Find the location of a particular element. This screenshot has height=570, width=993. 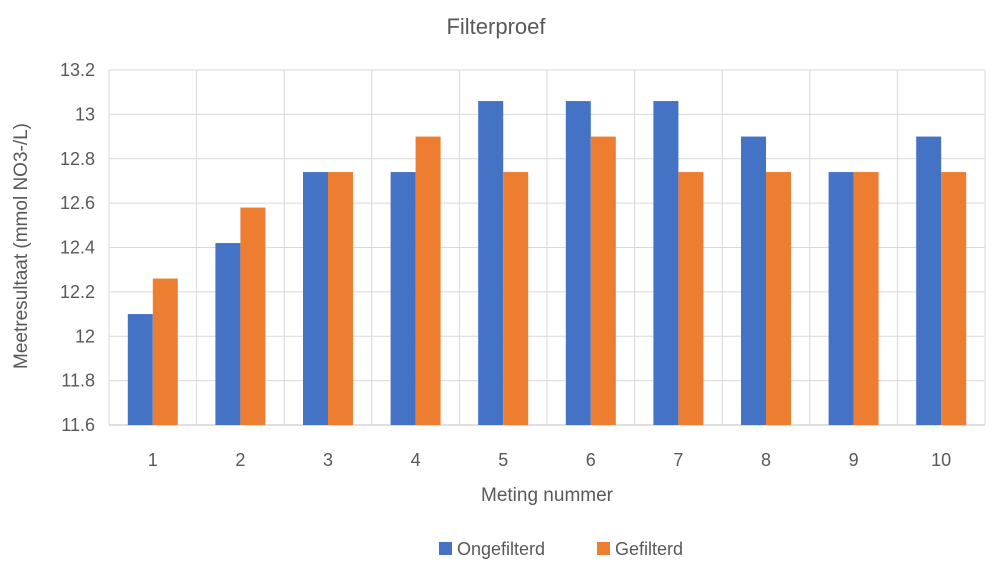

x-tick-label: 5 is located at coordinates (503, 460).